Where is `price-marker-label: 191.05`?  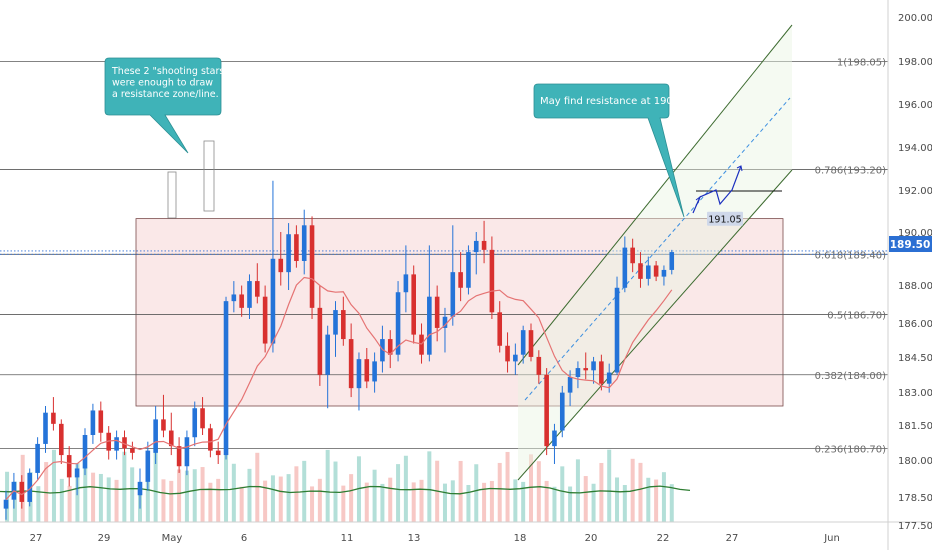
price-marker-label: 191.05 is located at coordinates (724, 220).